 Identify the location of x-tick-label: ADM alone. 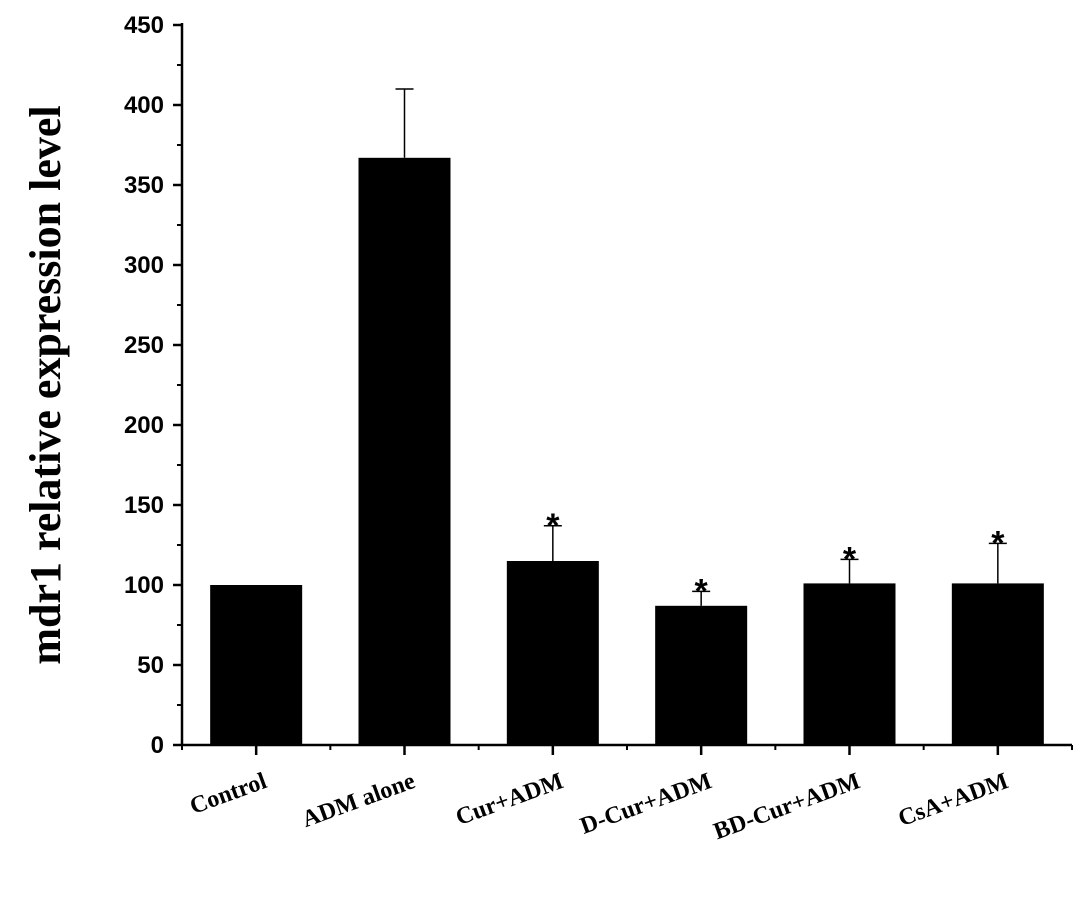
(359, 800).